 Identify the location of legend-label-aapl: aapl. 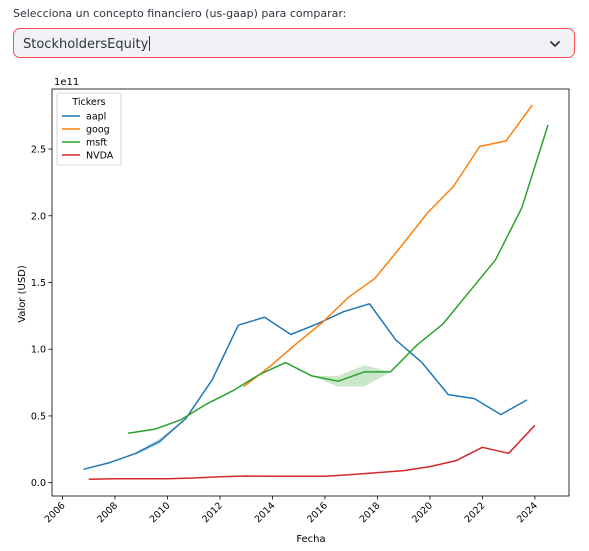
(96, 117).